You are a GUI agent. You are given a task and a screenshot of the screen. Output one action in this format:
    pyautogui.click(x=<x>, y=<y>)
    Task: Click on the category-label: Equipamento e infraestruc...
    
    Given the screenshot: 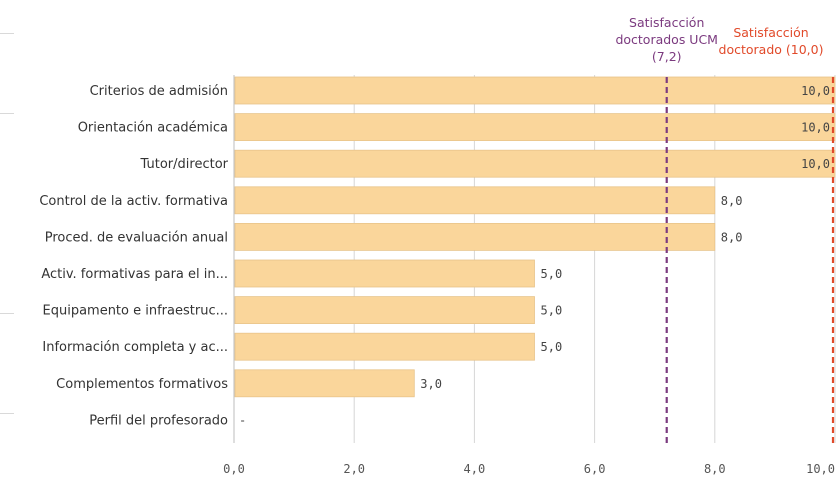 What is the action you would take?
    pyautogui.click(x=136, y=311)
    